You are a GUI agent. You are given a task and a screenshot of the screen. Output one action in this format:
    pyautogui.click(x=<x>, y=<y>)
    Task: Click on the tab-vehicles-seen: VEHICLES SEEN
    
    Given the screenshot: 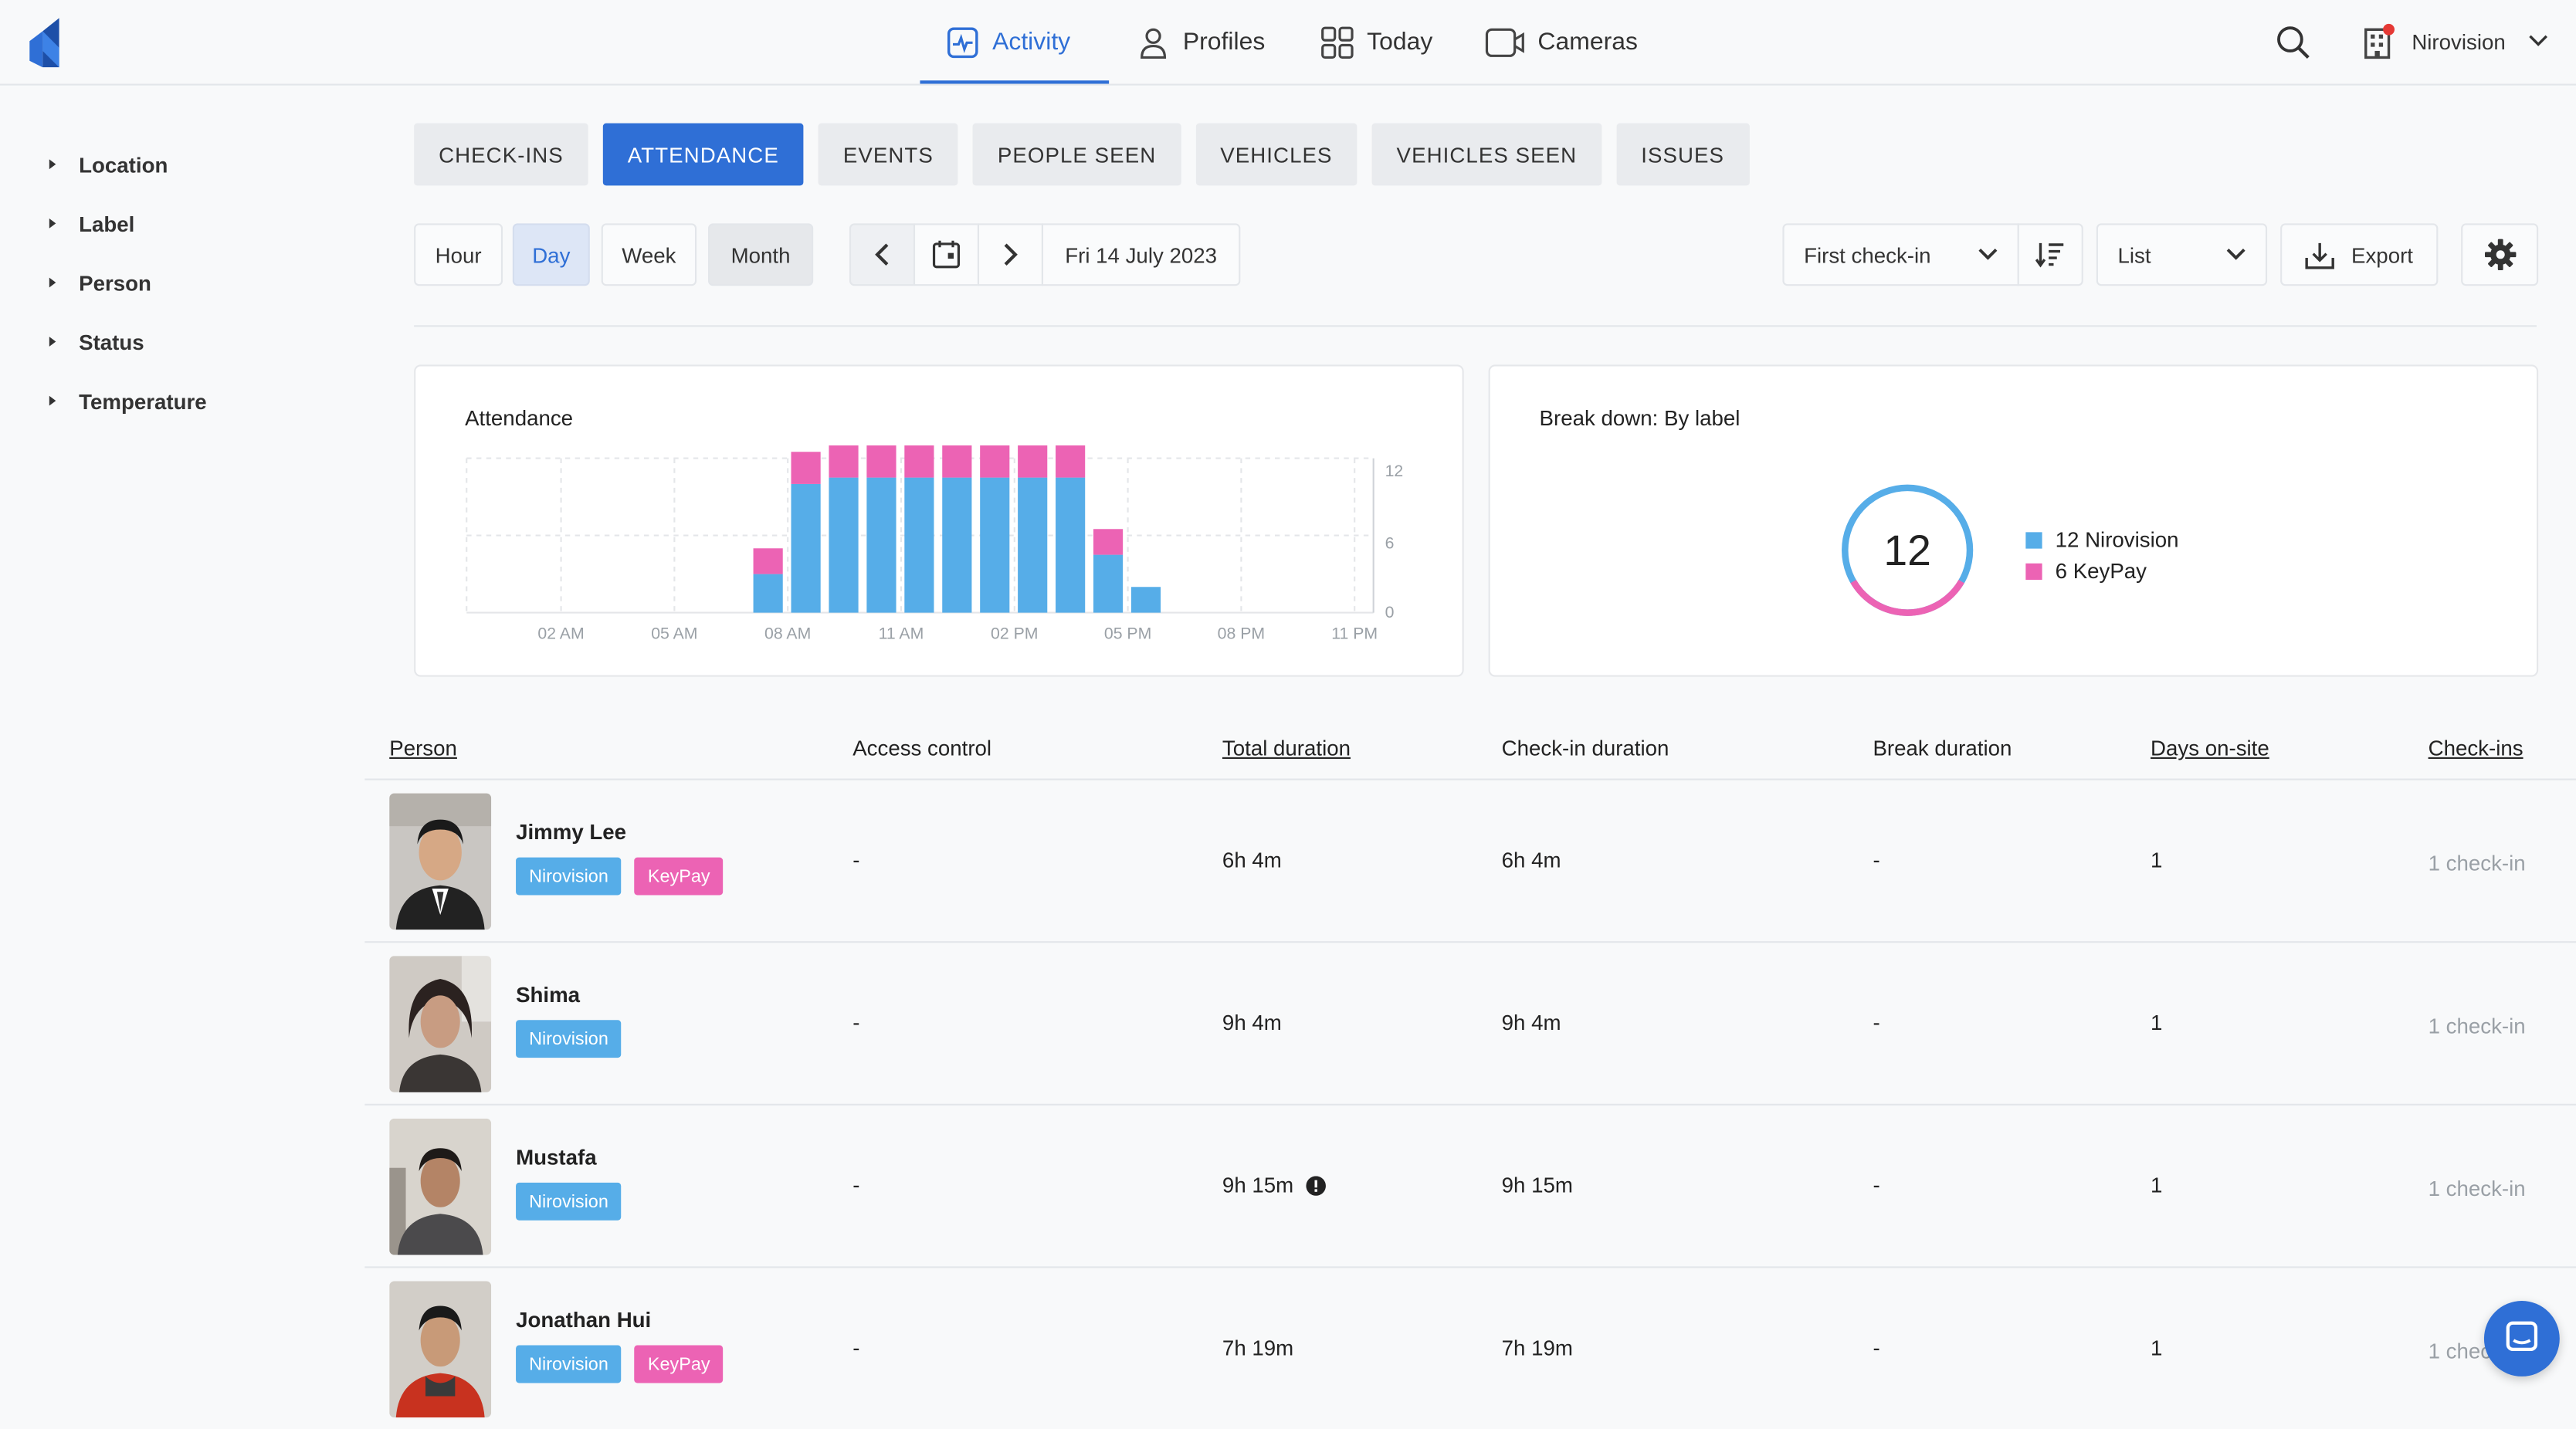 What is the action you would take?
    pyautogui.click(x=1486, y=154)
    